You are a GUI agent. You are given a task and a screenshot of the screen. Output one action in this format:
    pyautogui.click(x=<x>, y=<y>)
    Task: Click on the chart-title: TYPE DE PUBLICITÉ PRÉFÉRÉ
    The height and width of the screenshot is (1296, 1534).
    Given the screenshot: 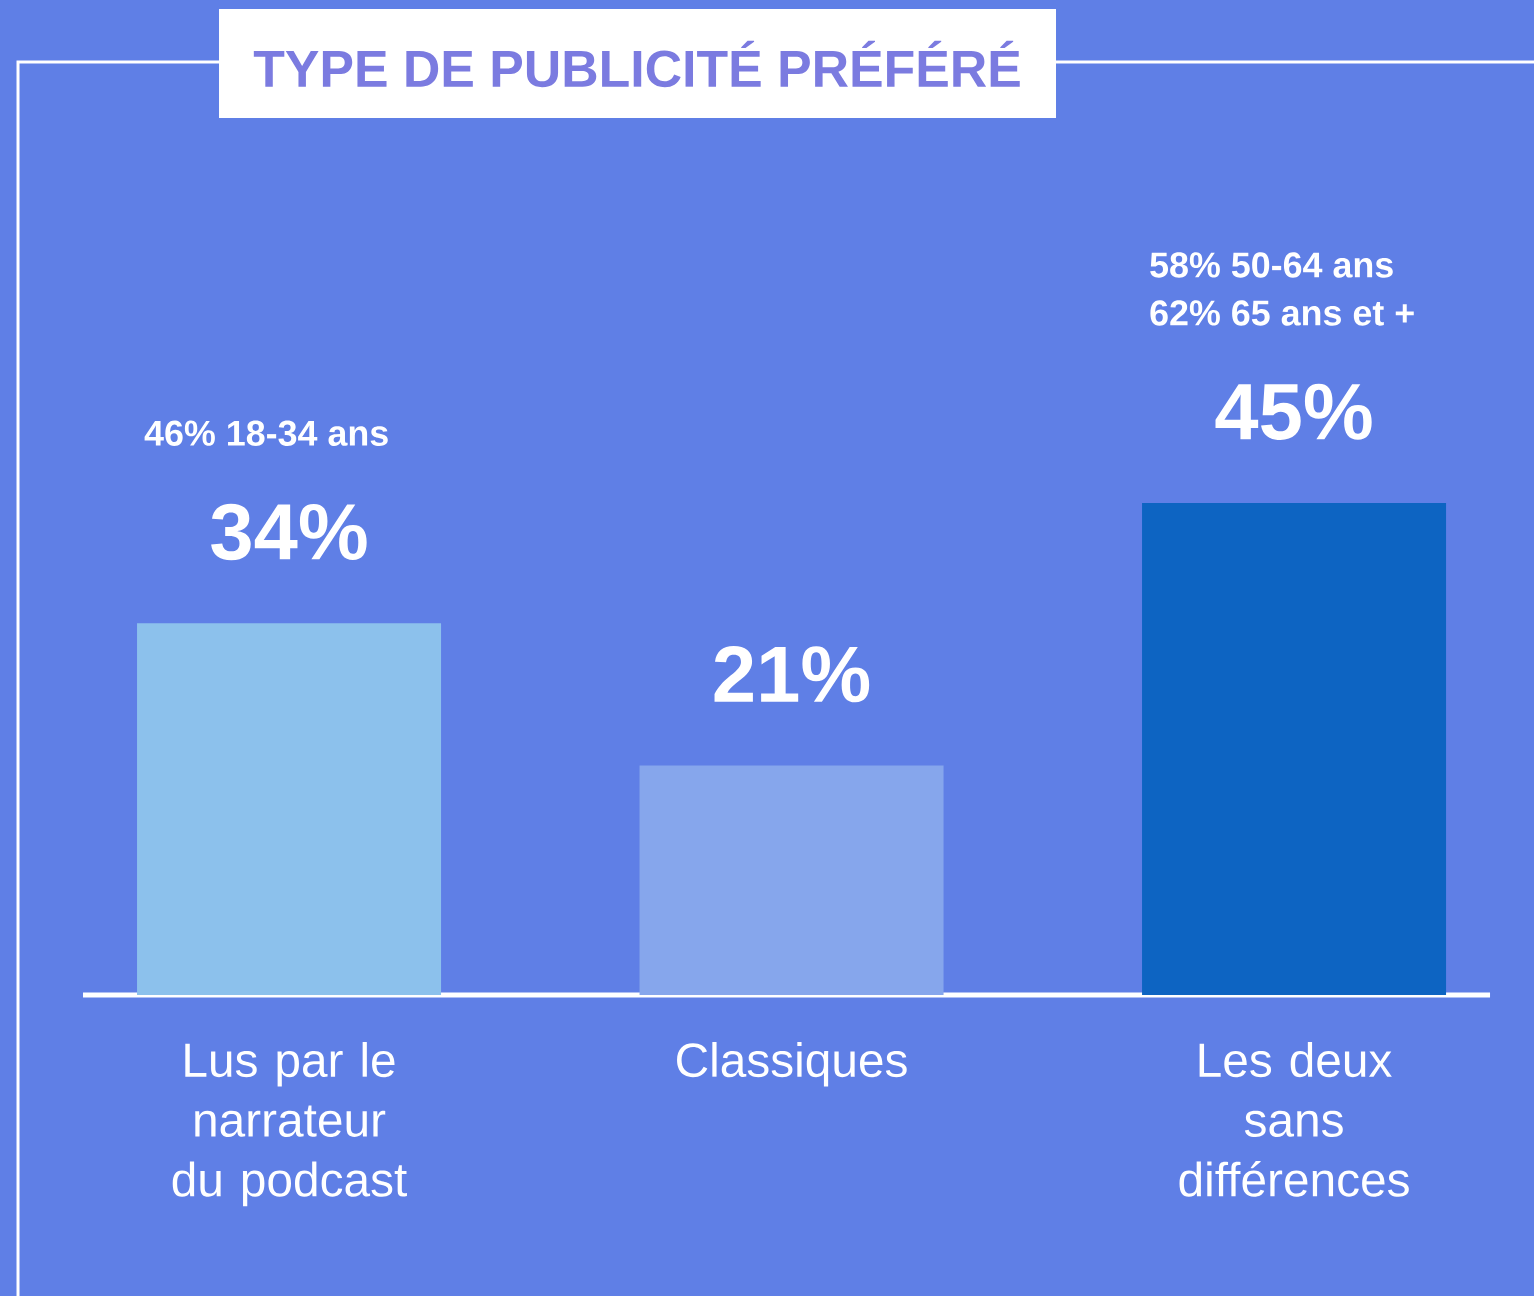 What is the action you would take?
    pyautogui.click(x=636, y=64)
    